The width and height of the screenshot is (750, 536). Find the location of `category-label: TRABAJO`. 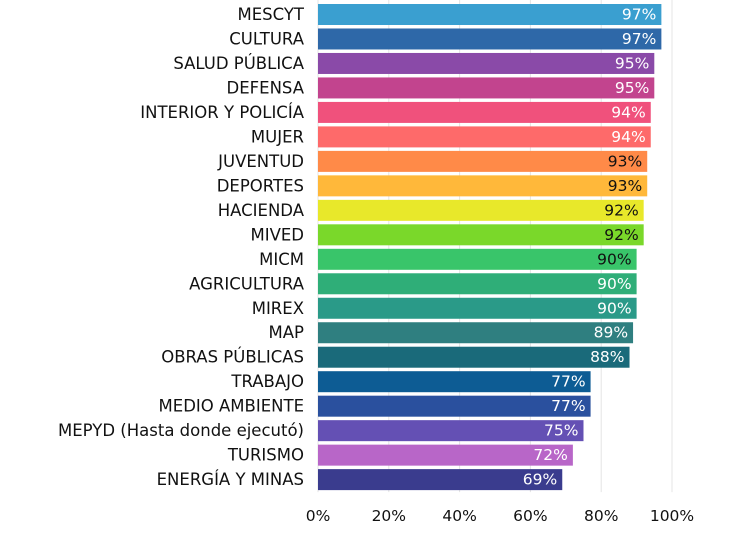

category-label: TRABAJO is located at coordinates (267, 381).